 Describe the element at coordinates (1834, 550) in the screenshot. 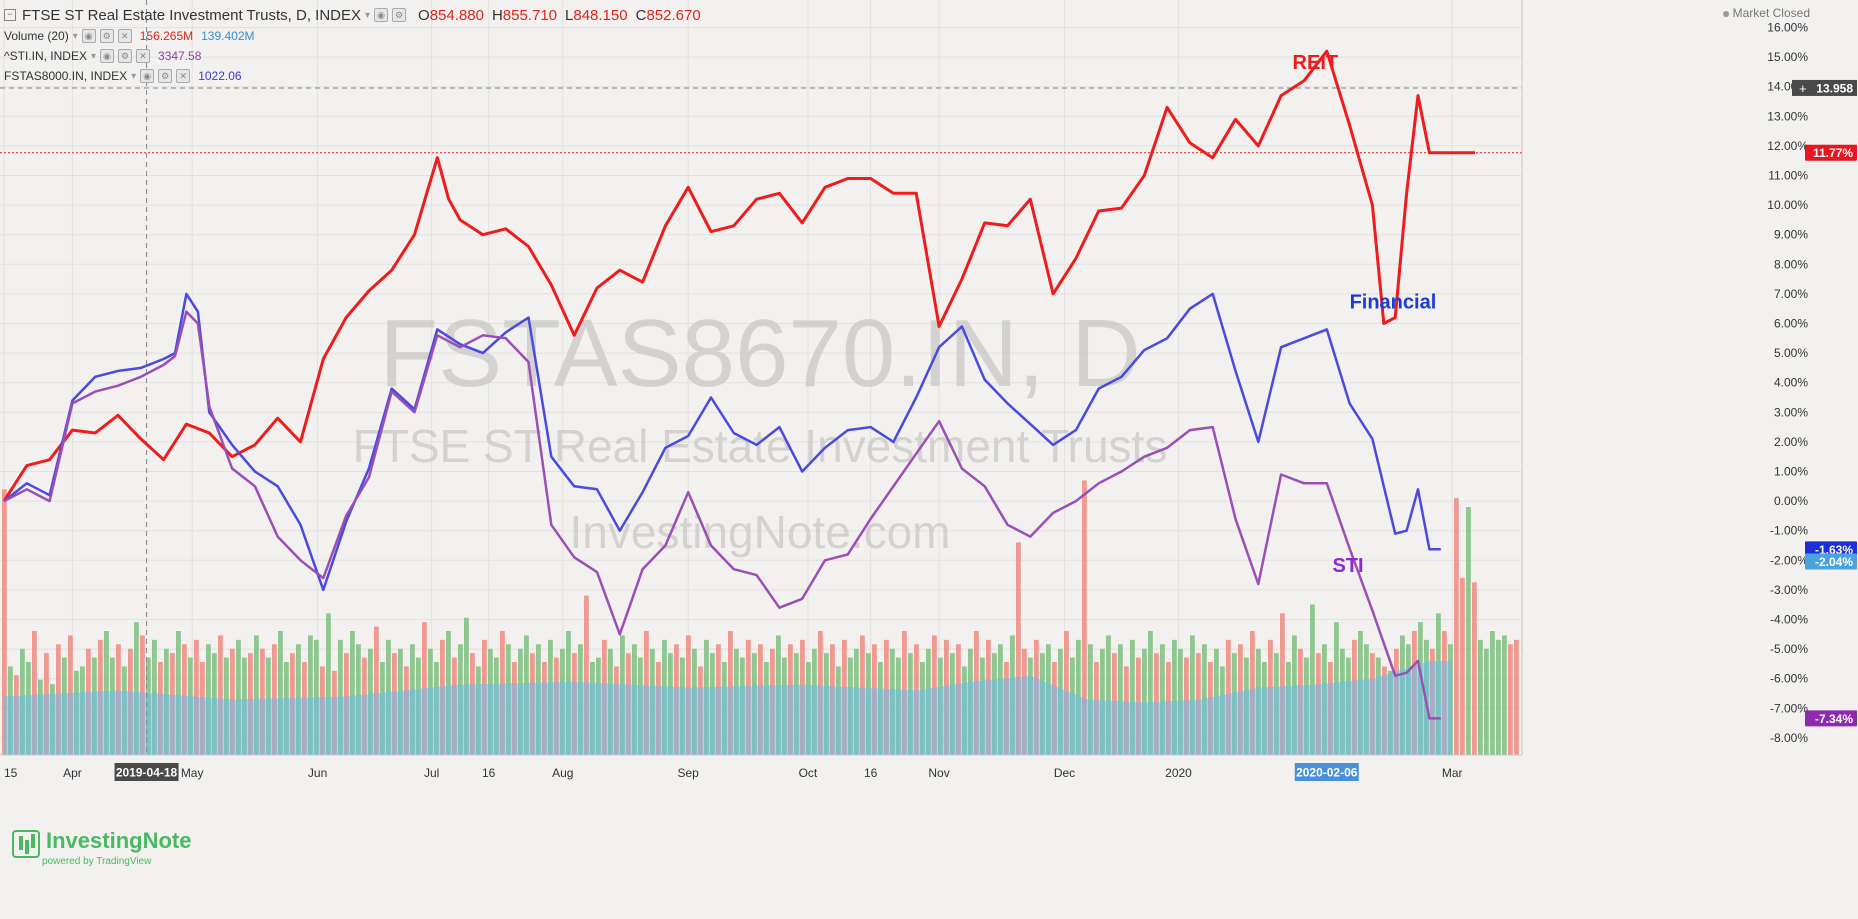

I see `badge-label: -1.63%` at that location.